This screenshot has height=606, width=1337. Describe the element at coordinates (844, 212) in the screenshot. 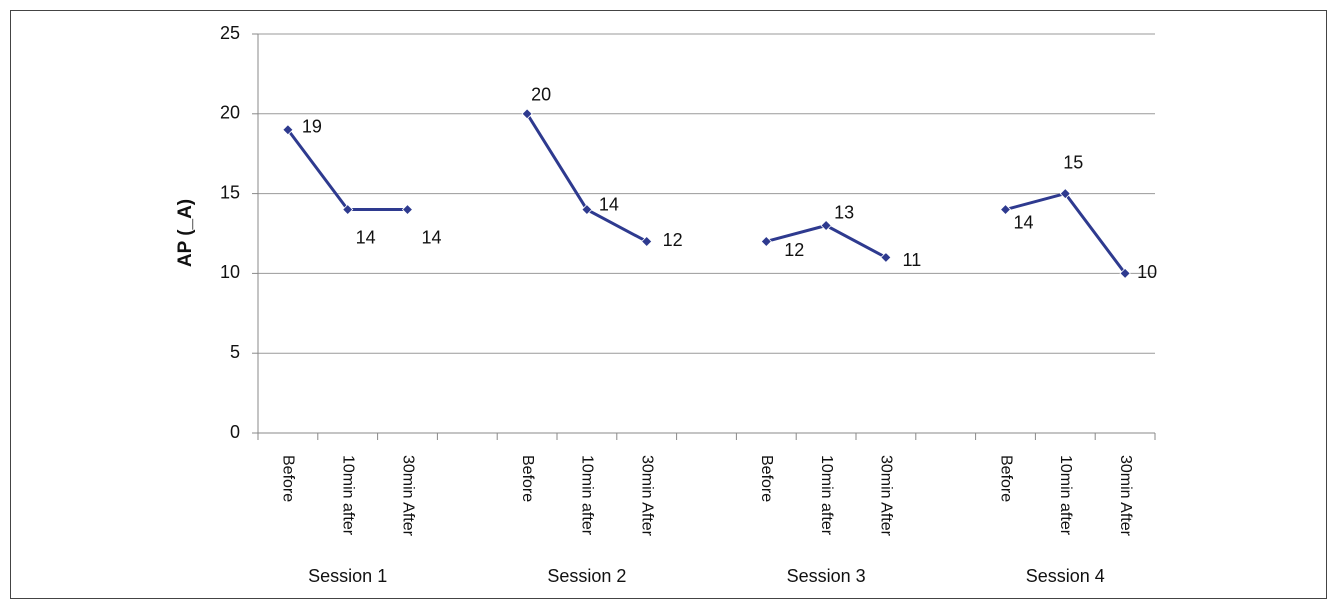

I see `data-label: 13` at that location.